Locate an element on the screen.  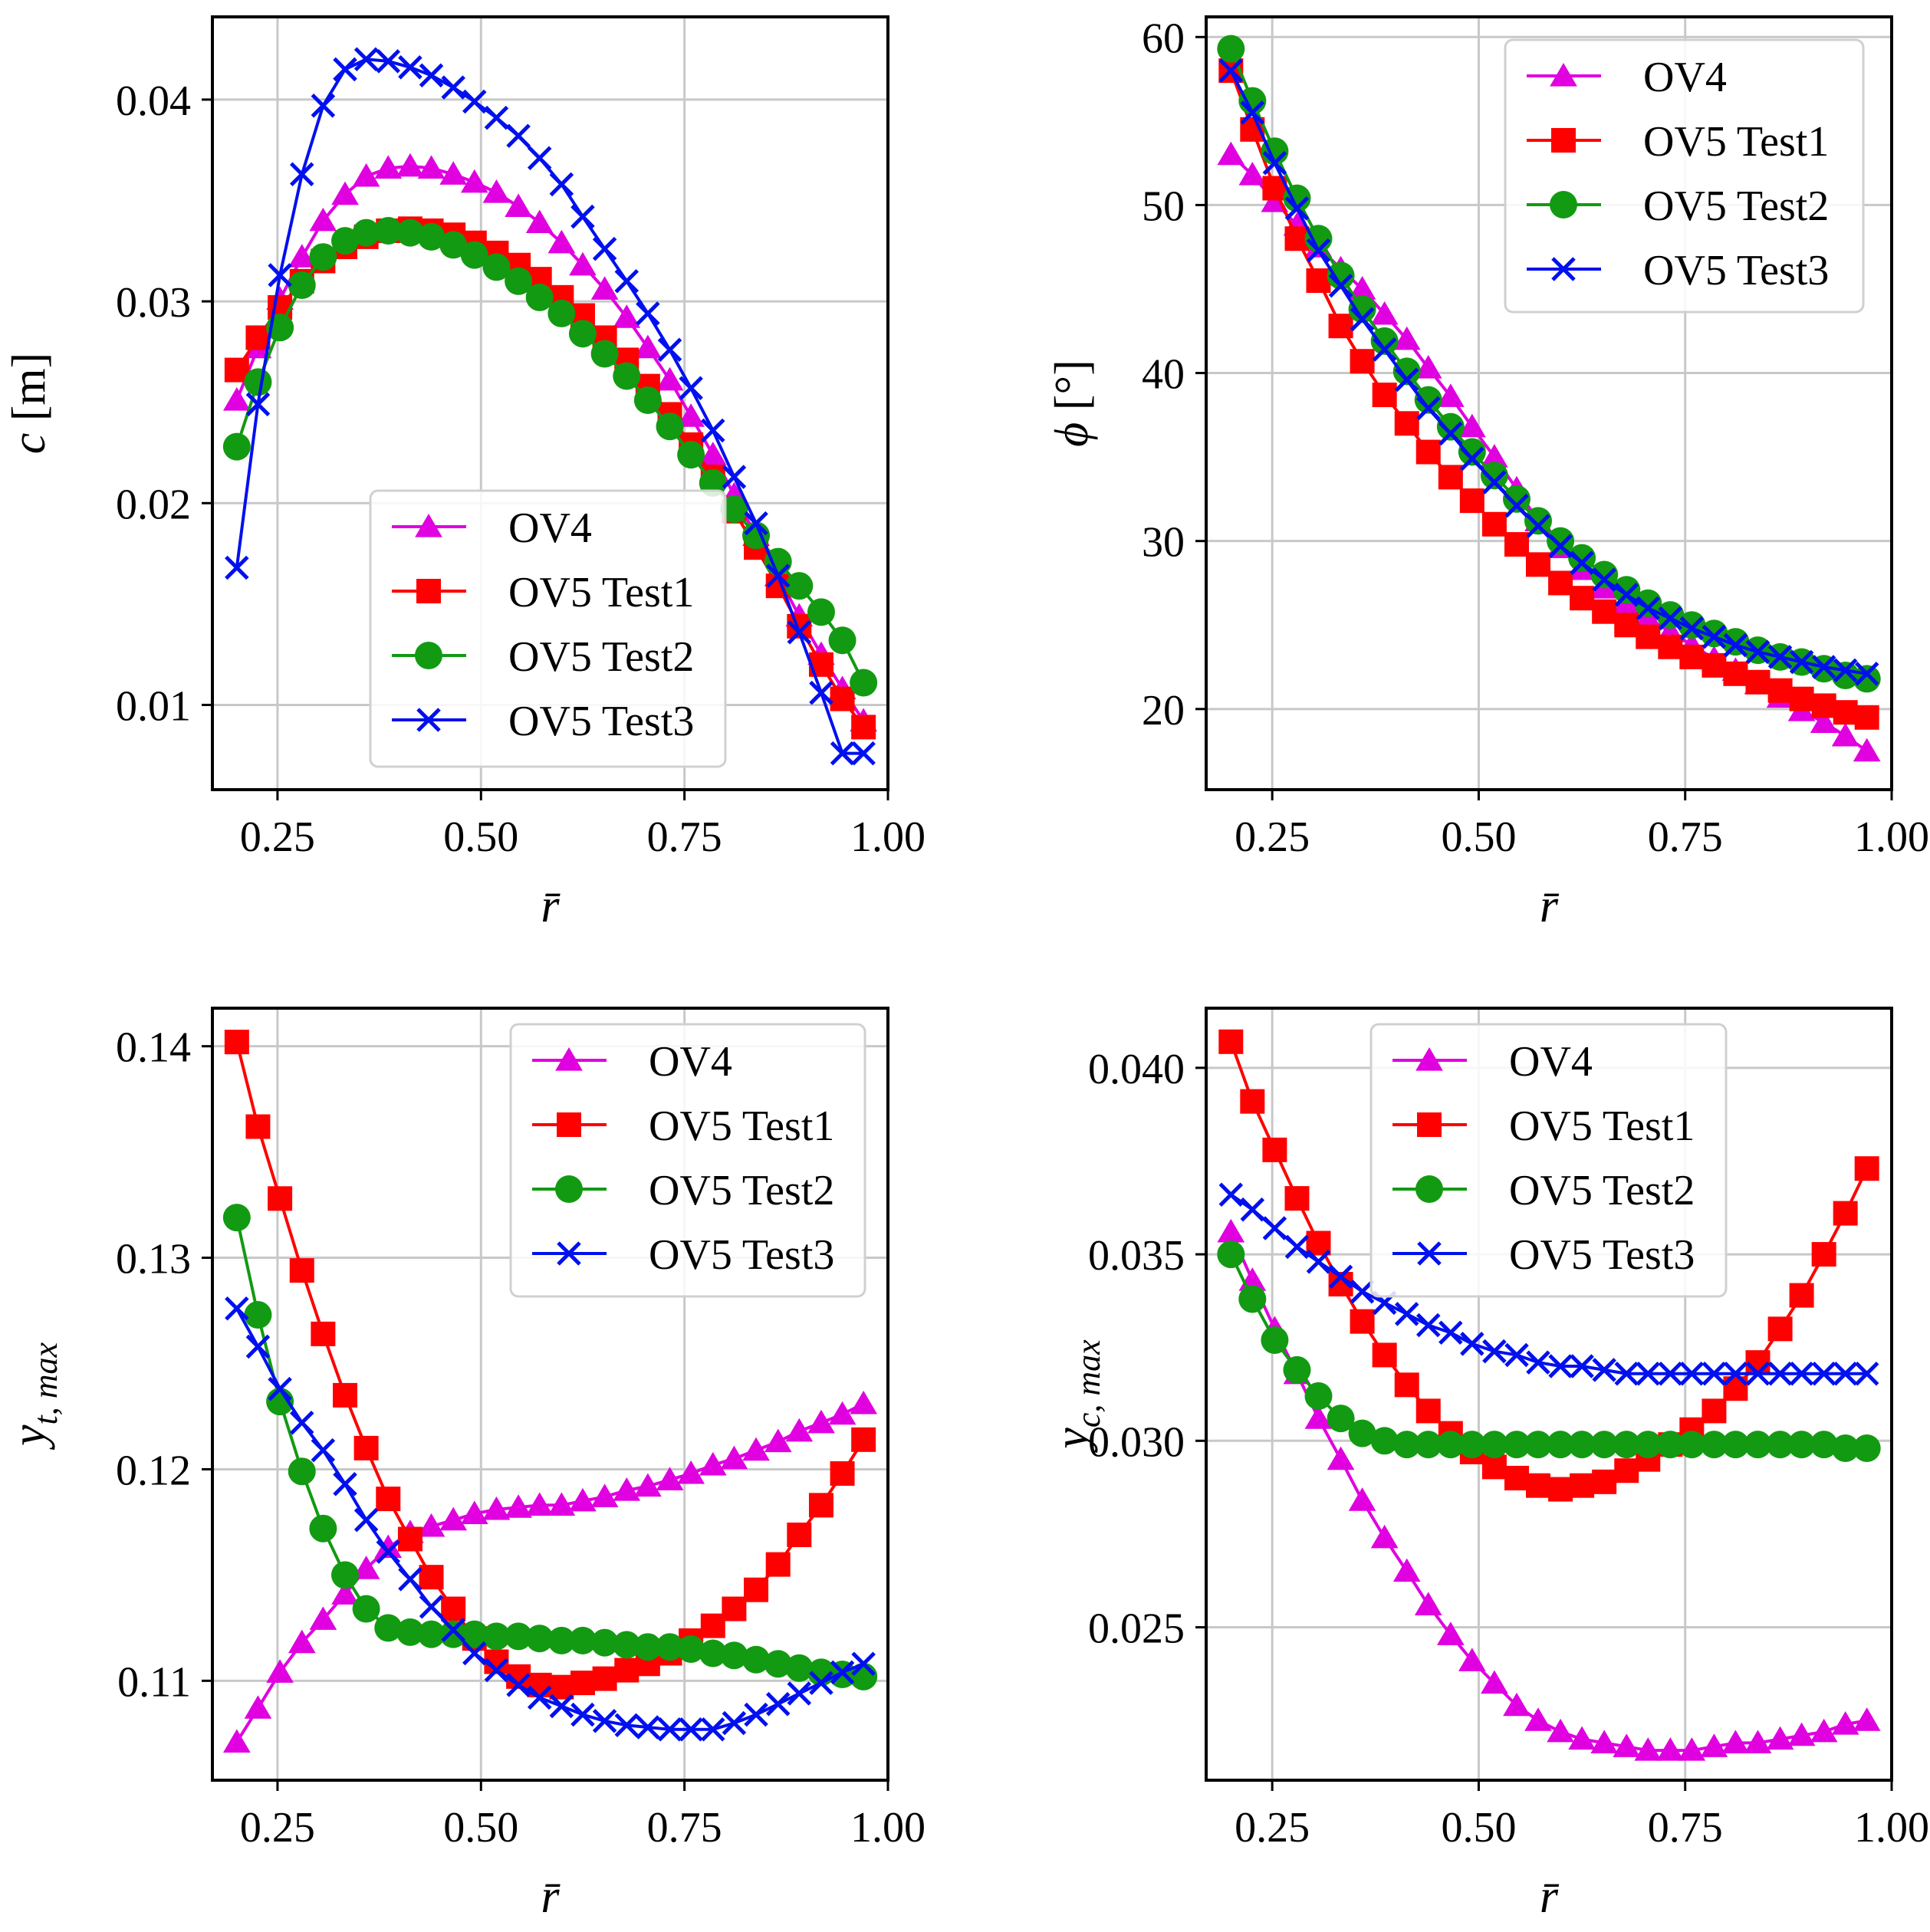
y-tick-label: 0.035 is located at coordinates (1136, 1256).